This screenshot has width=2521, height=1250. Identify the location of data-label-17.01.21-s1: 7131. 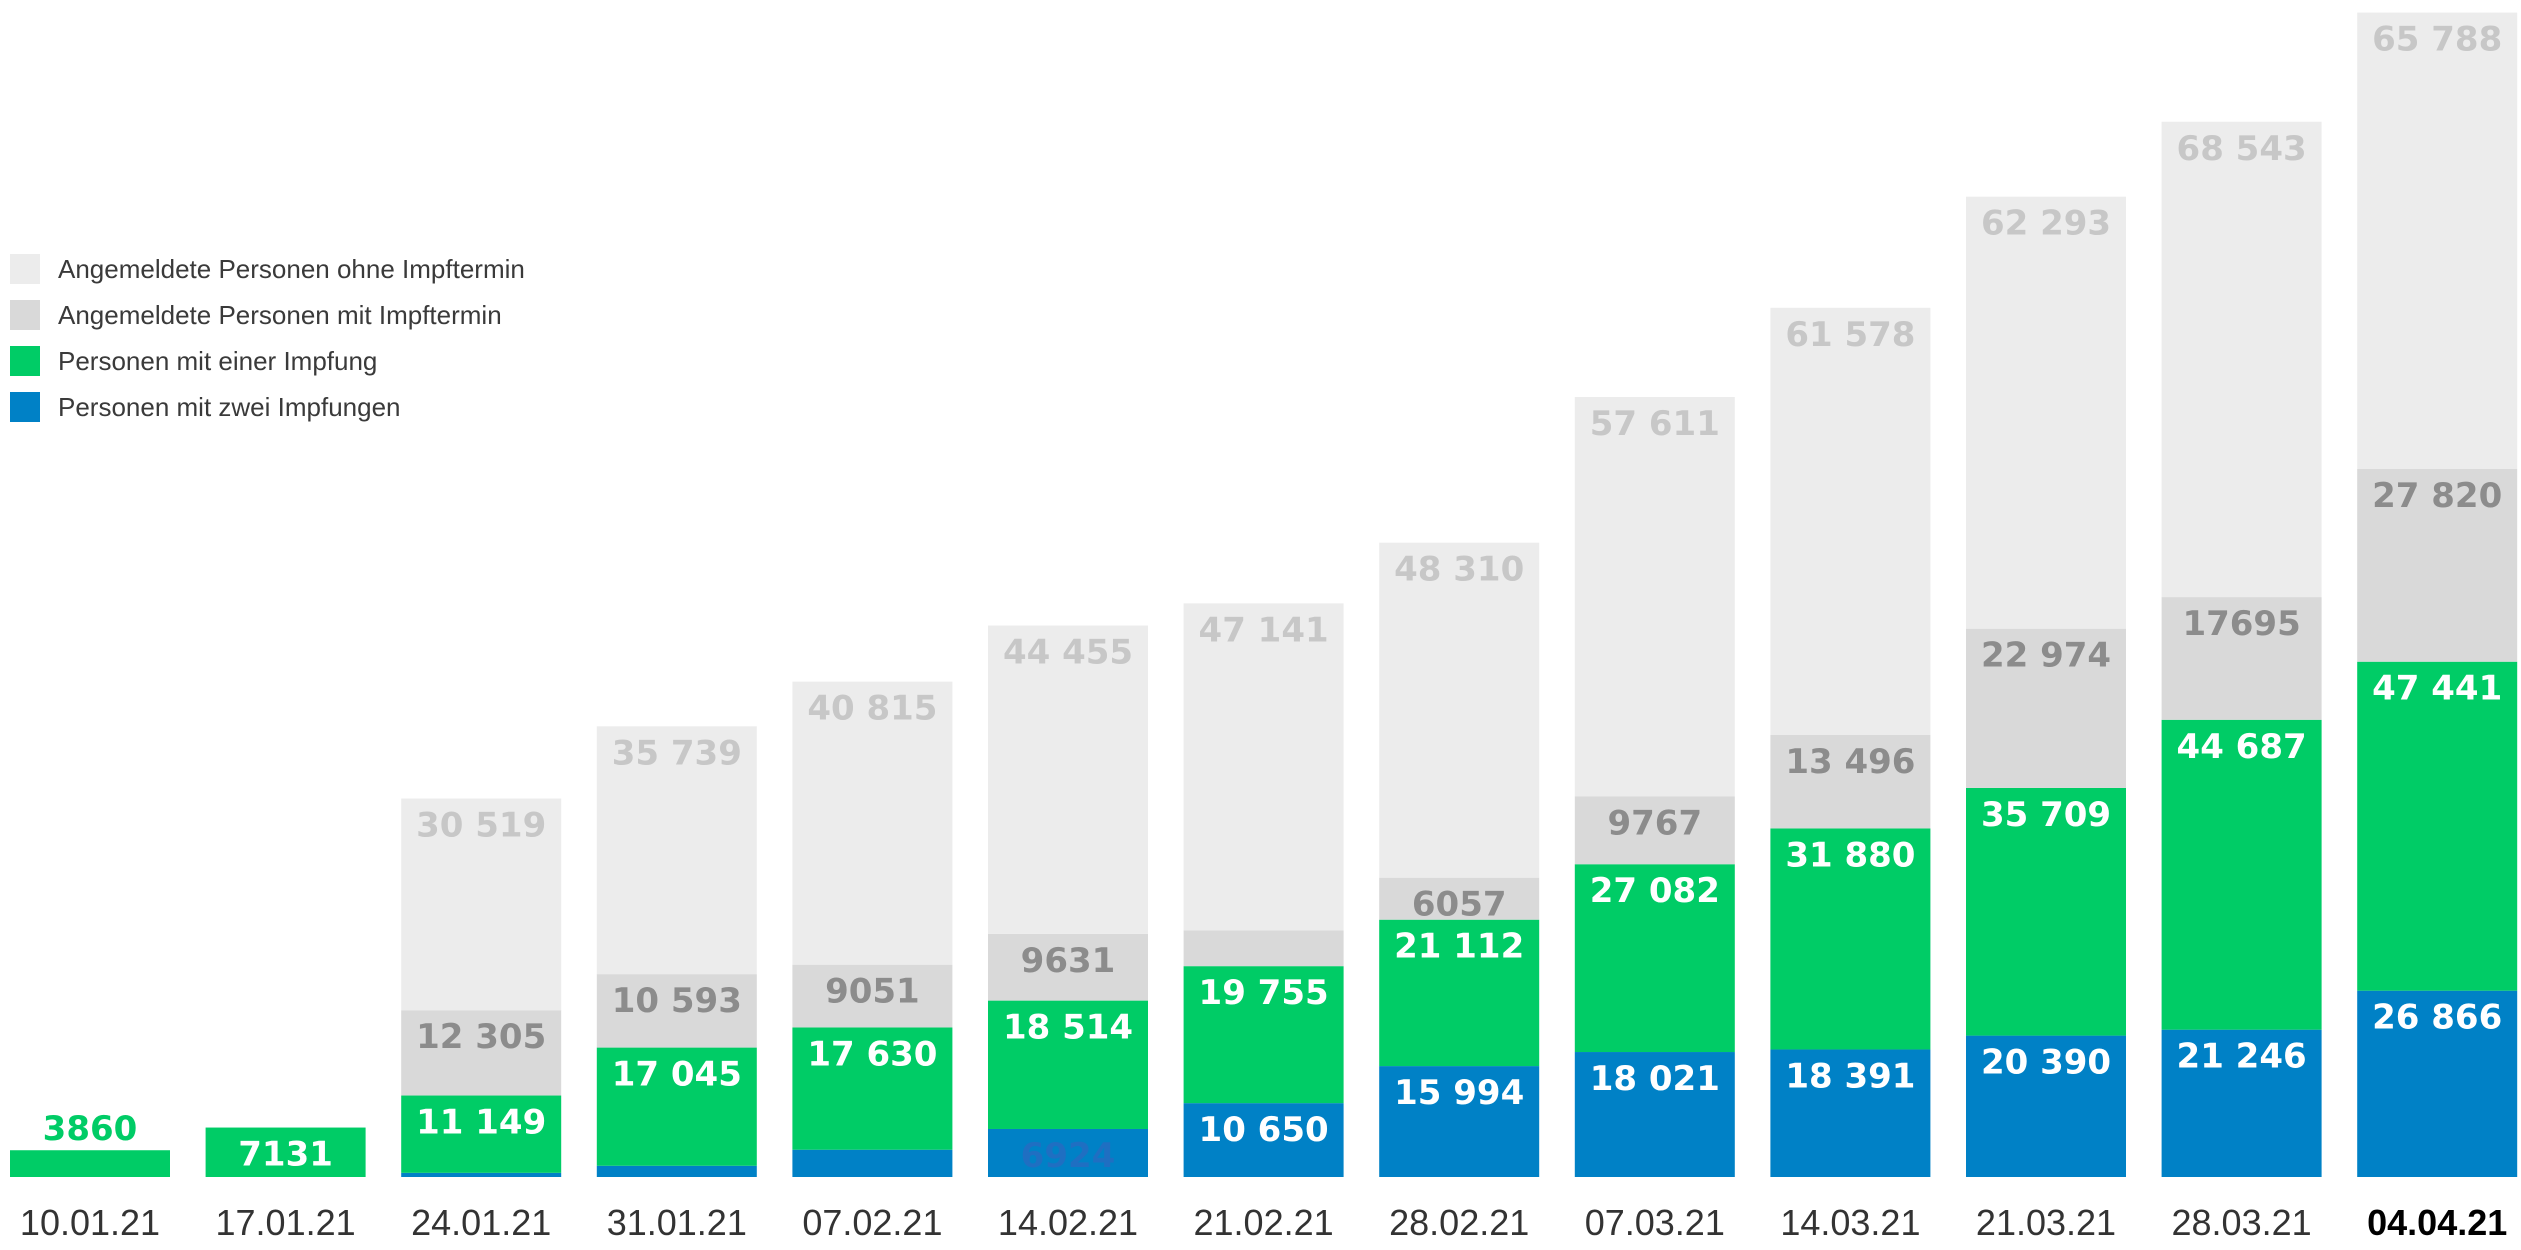
(285, 1155).